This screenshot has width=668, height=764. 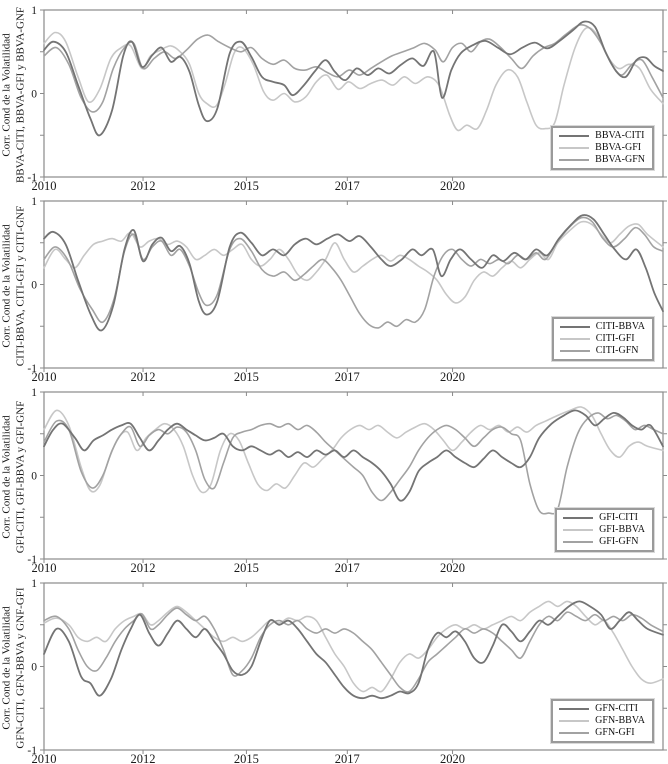 What do you see at coordinates (618, 147) in the screenshot?
I see `legend-label: BBVA-GFI` at bounding box center [618, 147].